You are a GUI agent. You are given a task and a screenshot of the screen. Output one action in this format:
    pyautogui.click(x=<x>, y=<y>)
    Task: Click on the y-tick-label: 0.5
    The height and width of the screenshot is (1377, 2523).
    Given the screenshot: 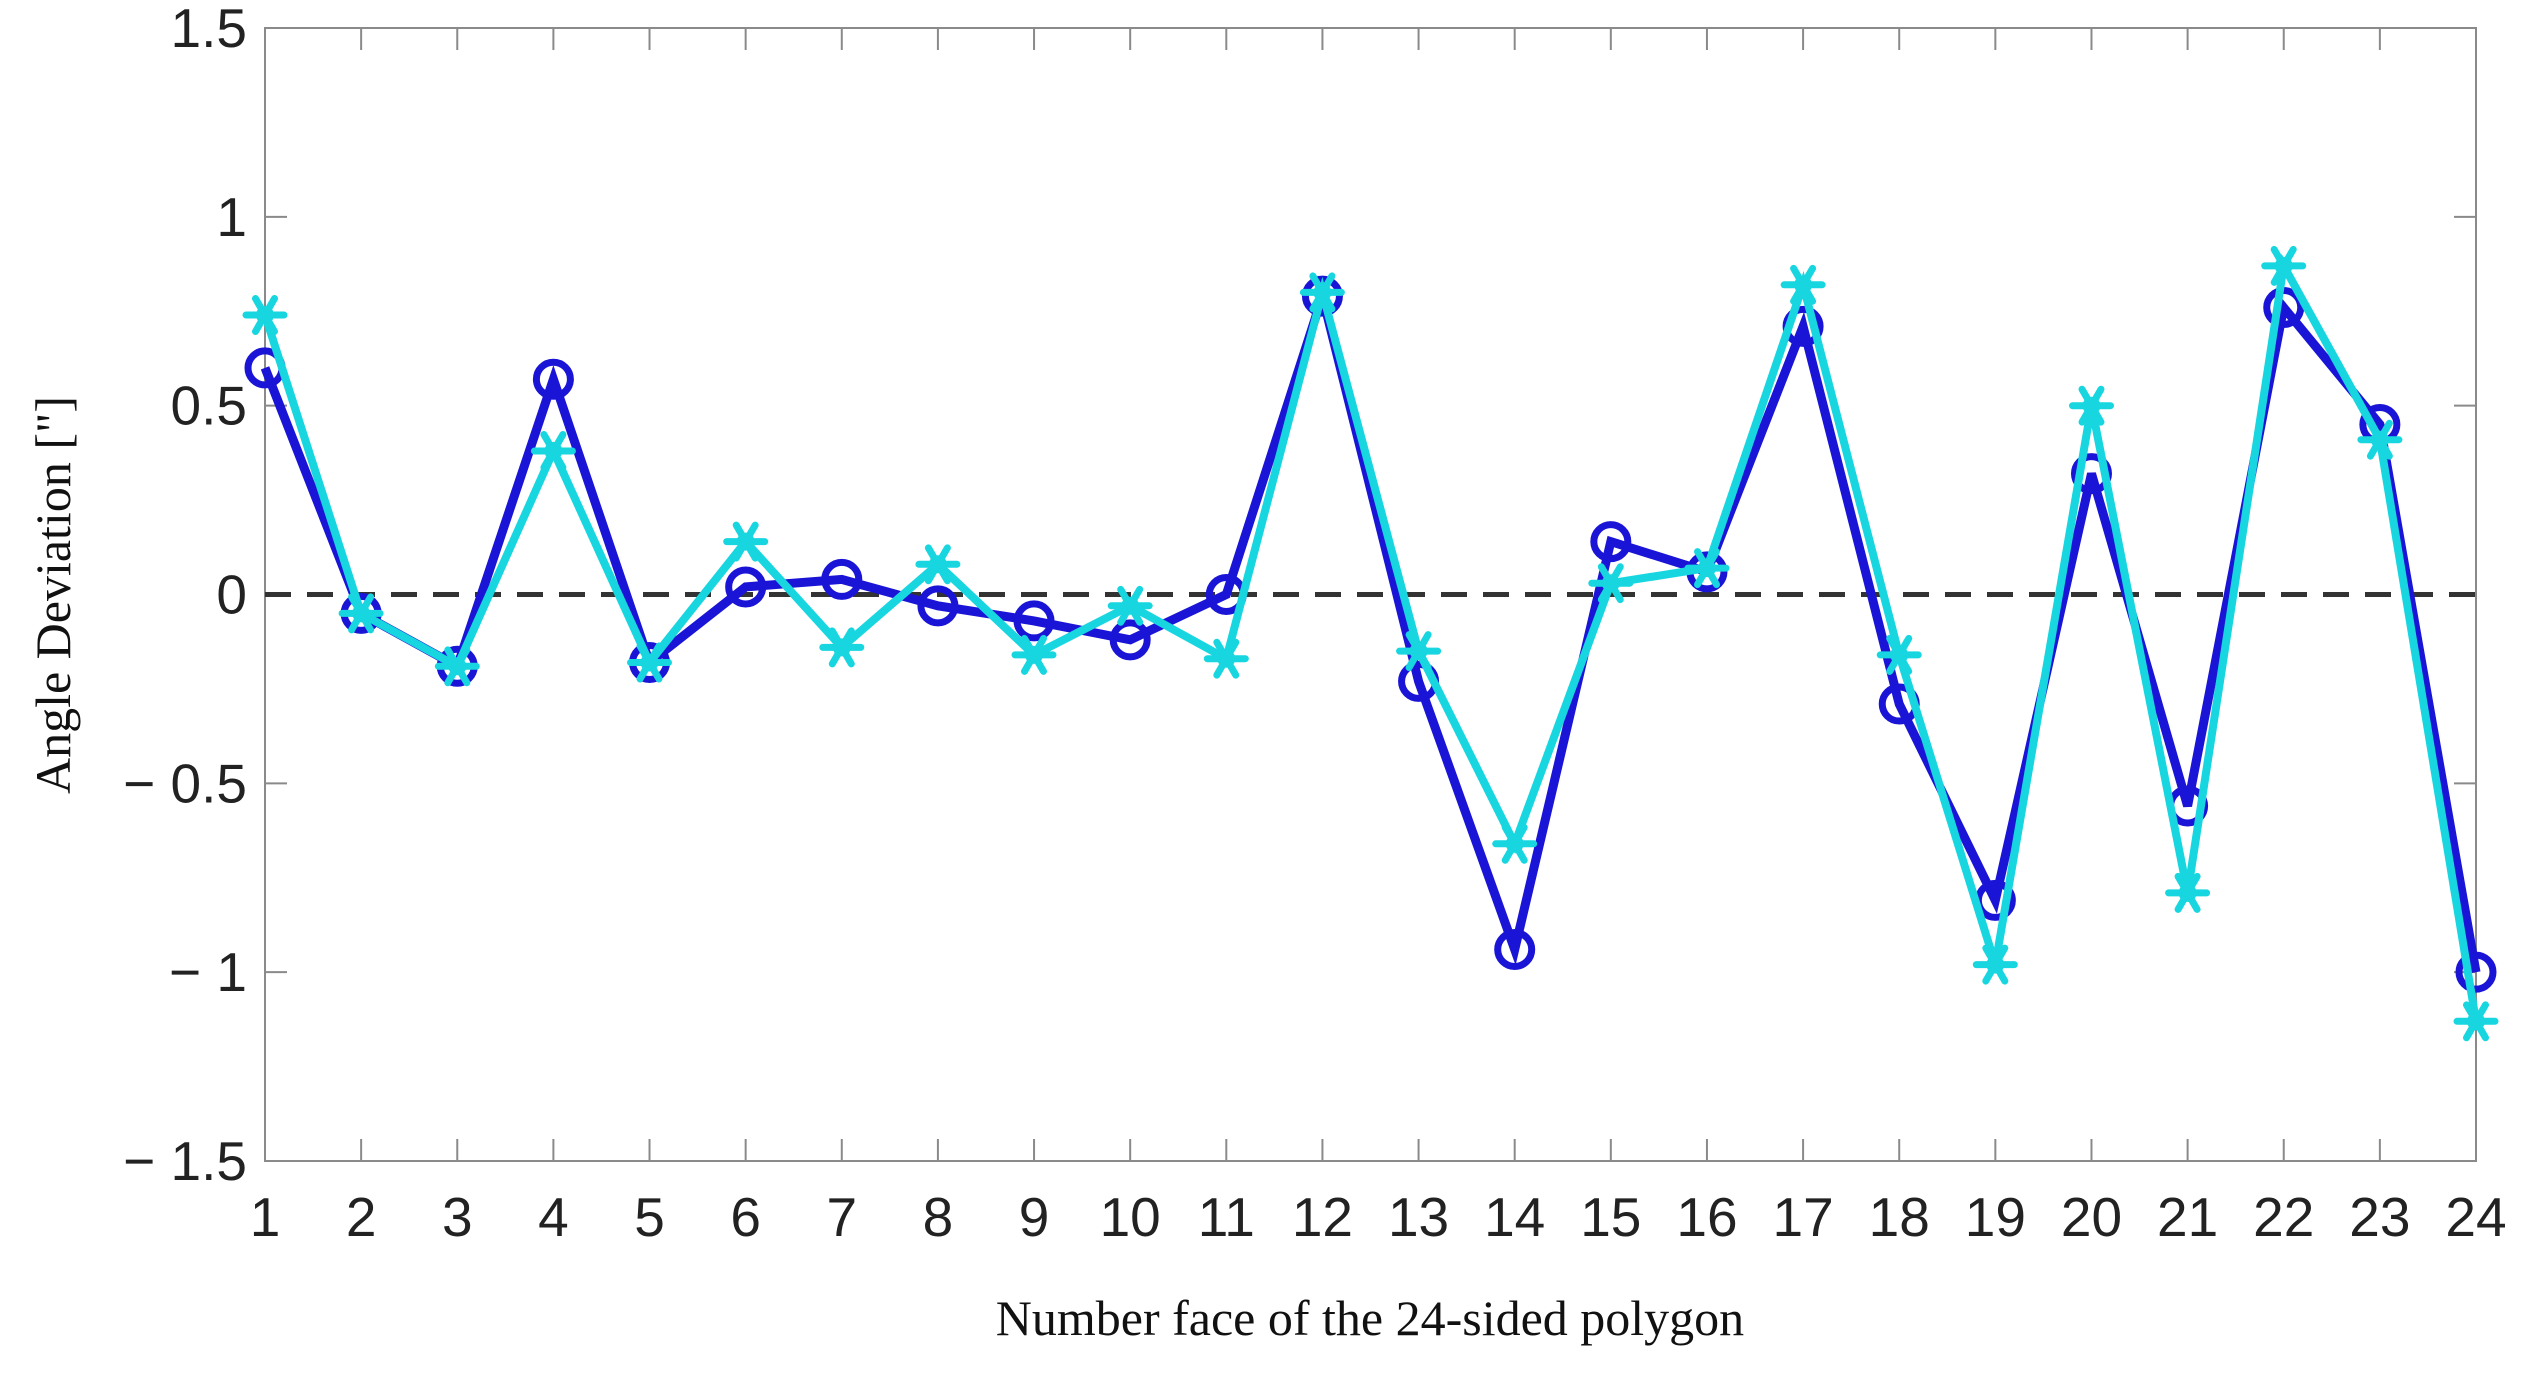 What is the action you would take?
    pyautogui.click(x=209, y=406)
    